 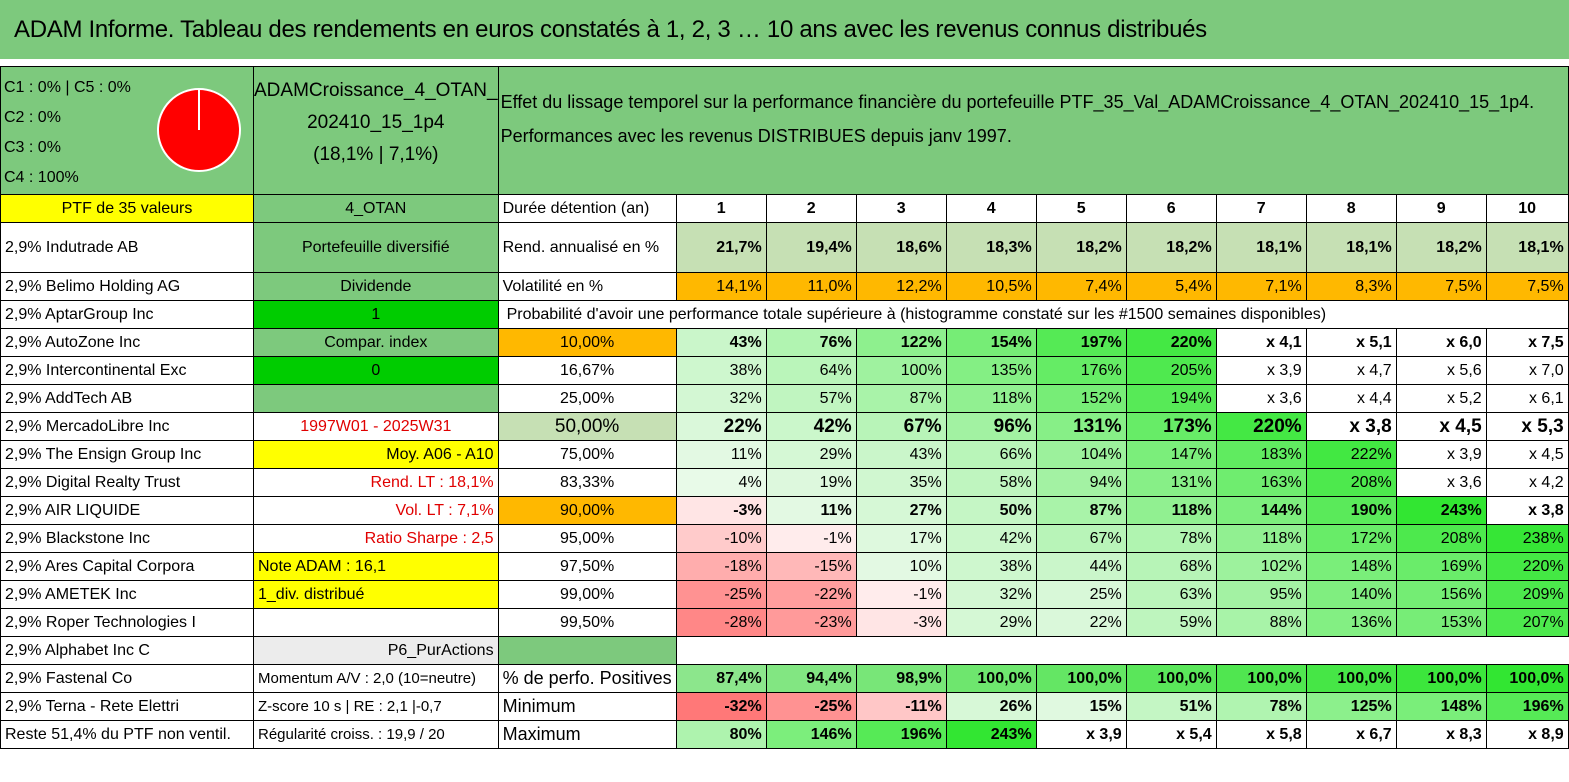 I want to click on info-cell: 1_div. distribué, so click(x=376, y=594).